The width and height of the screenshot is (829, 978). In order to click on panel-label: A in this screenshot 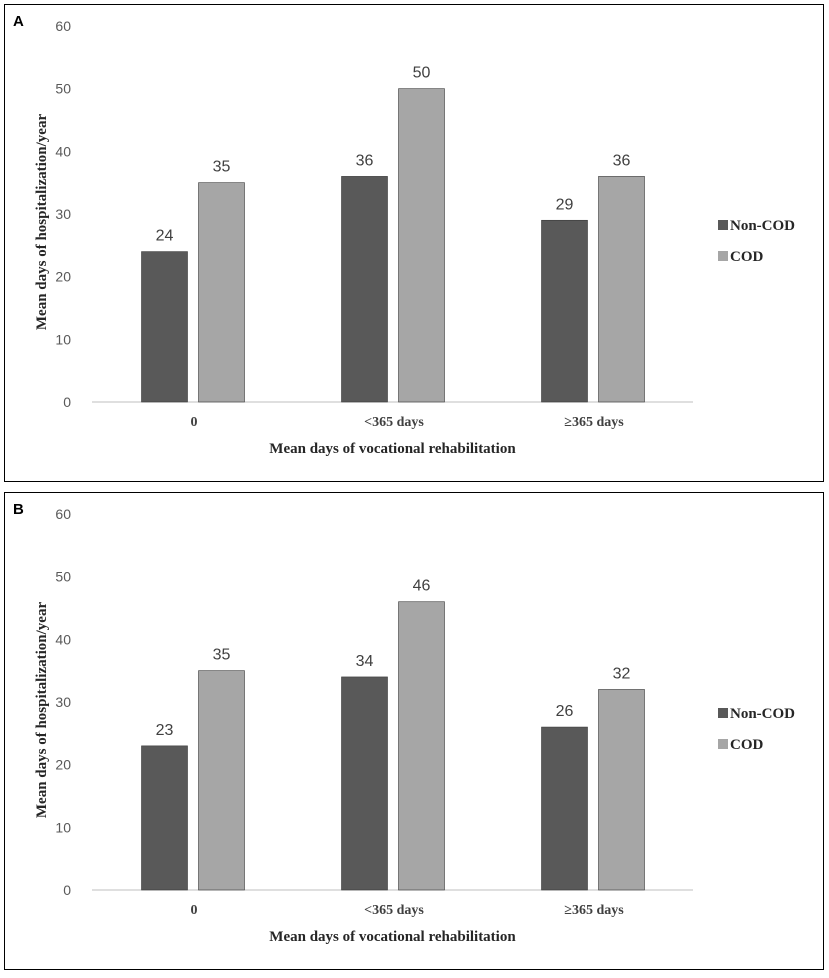, I will do `click(18, 21)`.